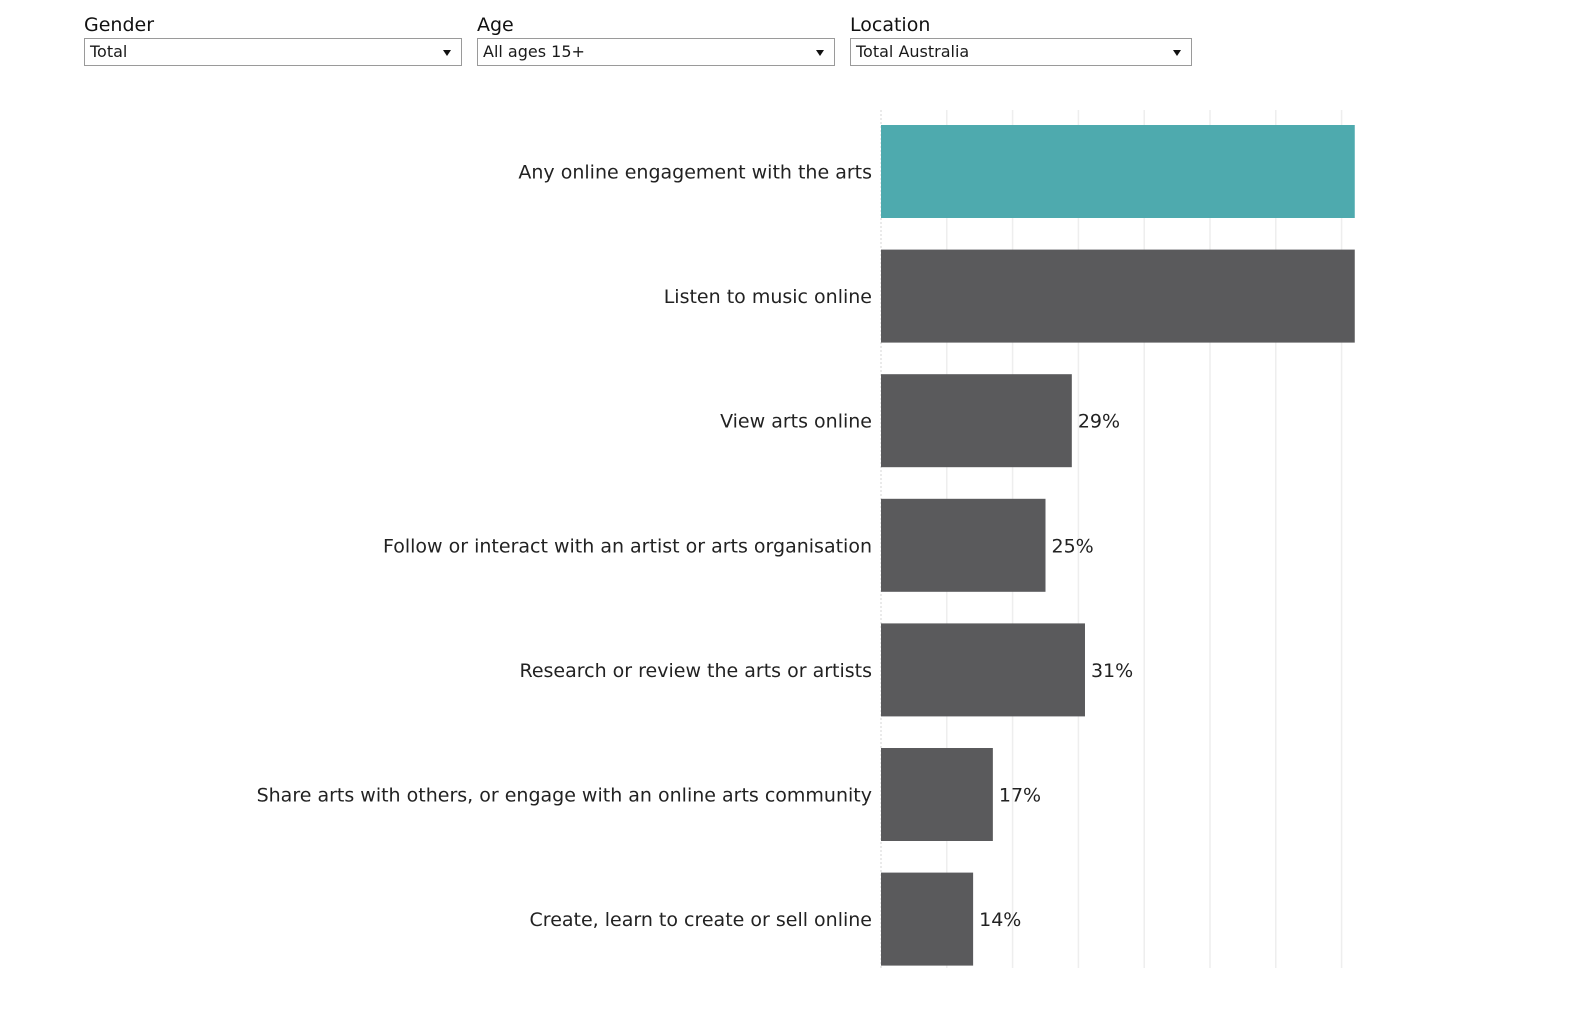 The width and height of the screenshot is (1582, 1014). What do you see at coordinates (890, 25) in the screenshot?
I see `location-filter-label: Location` at bounding box center [890, 25].